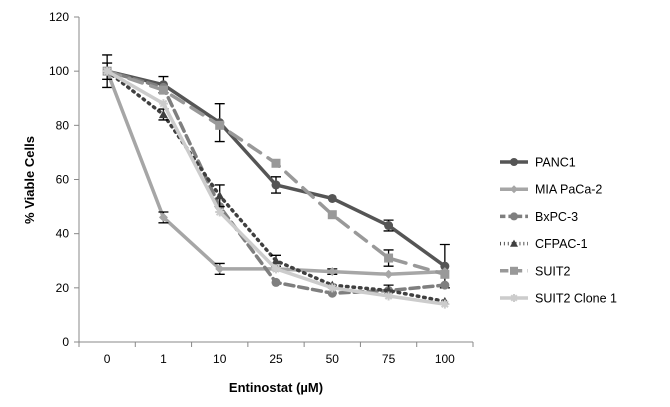 The height and width of the screenshot is (407, 670). What do you see at coordinates (389, 359) in the screenshot?
I see `x-tick-label: 75` at bounding box center [389, 359].